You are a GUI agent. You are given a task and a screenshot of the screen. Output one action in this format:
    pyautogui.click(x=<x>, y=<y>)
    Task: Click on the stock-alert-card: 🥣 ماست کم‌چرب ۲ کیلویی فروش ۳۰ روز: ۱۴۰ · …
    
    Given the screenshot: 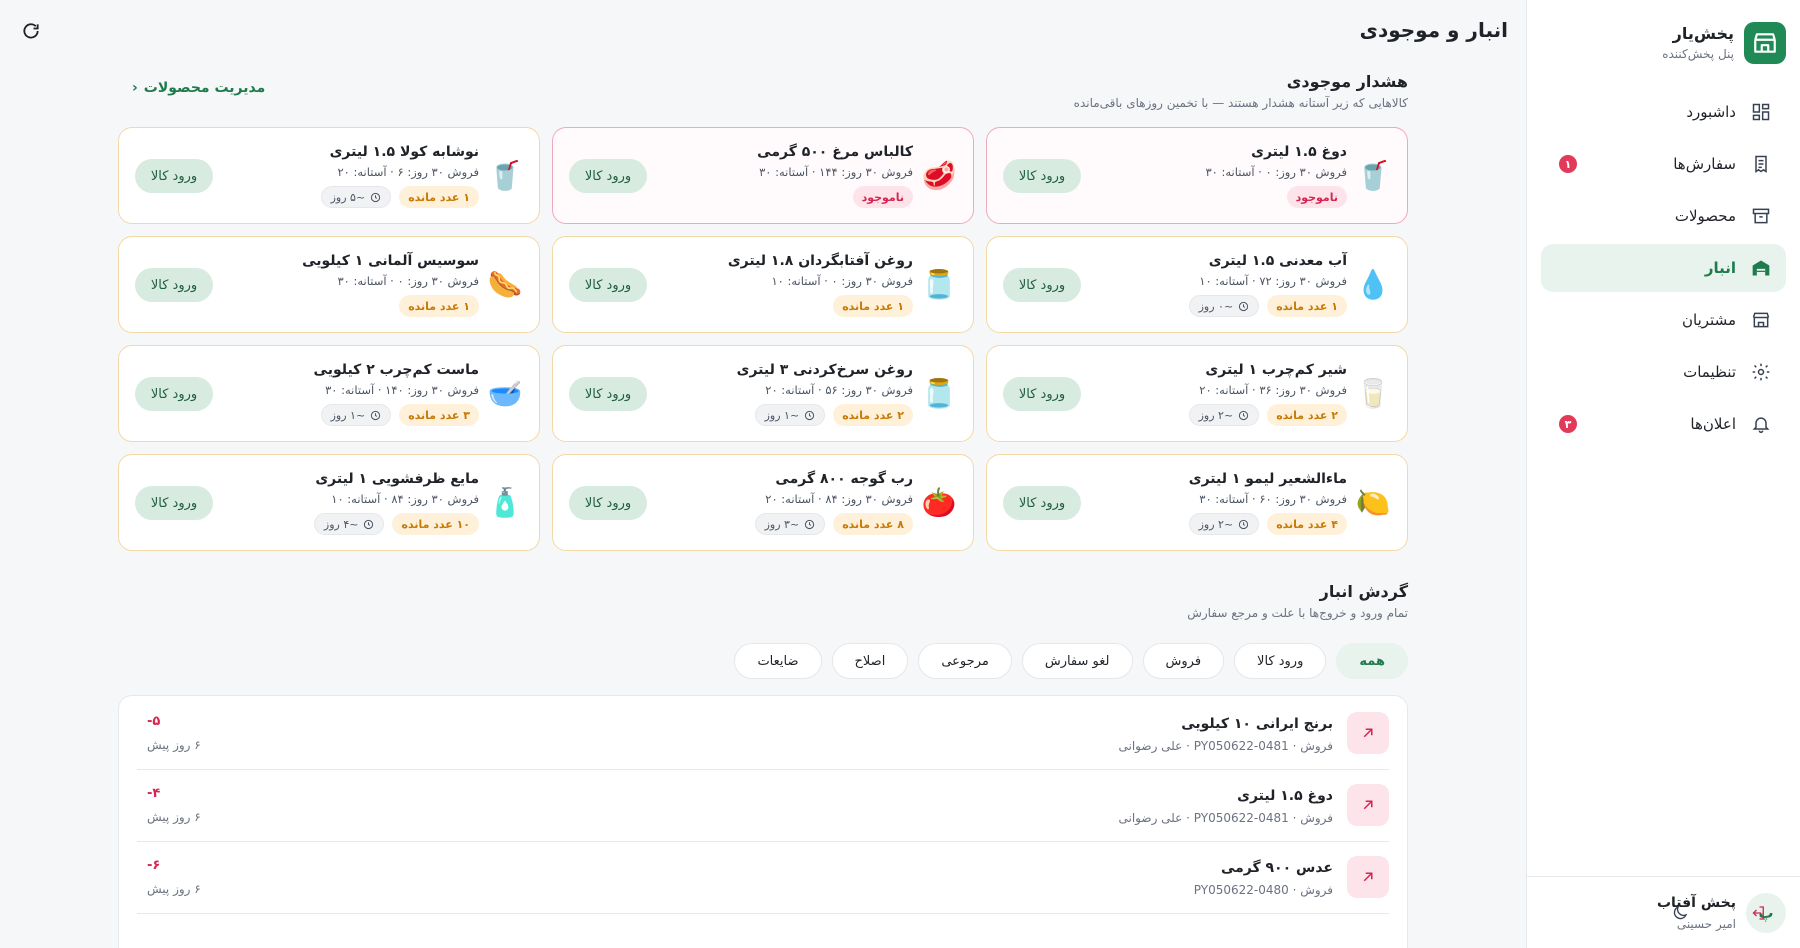 What is the action you would take?
    pyautogui.click(x=329, y=393)
    